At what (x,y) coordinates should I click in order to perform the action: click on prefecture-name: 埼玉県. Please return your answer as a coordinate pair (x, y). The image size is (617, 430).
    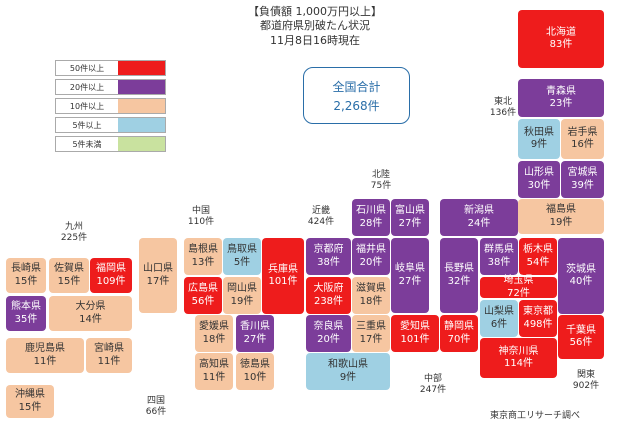
    Looking at the image, I should click on (518, 280).